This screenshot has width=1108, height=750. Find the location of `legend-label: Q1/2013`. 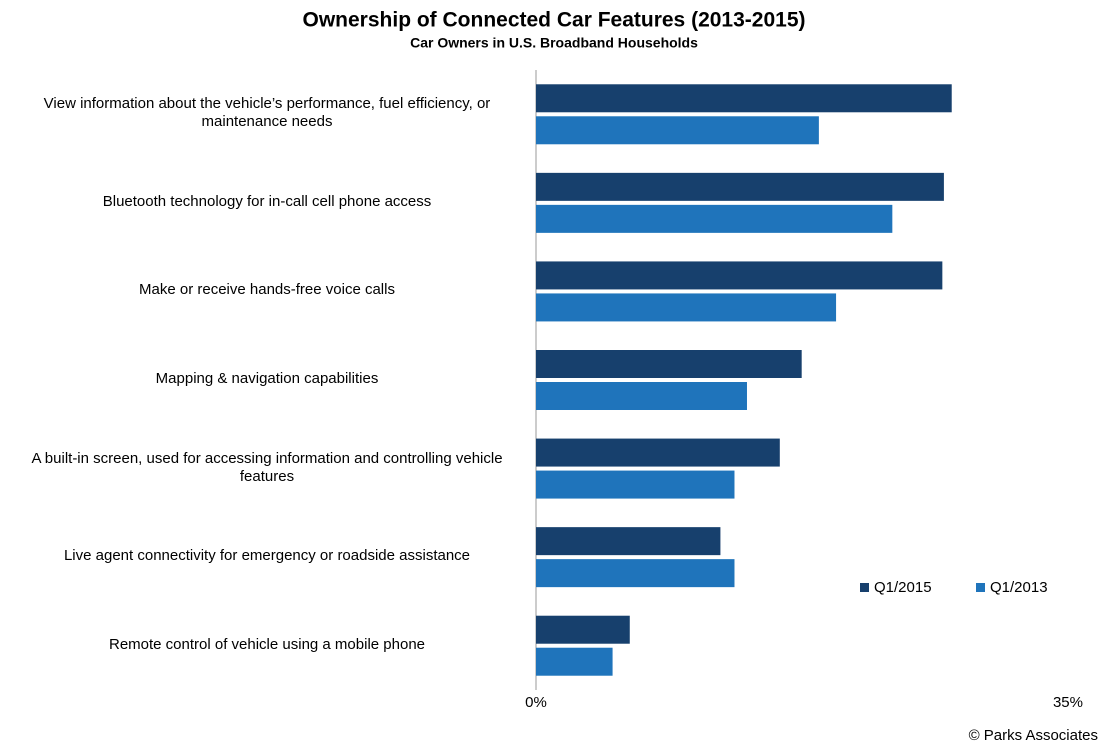

legend-label: Q1/2013 is located at coordinates (1019, 587).